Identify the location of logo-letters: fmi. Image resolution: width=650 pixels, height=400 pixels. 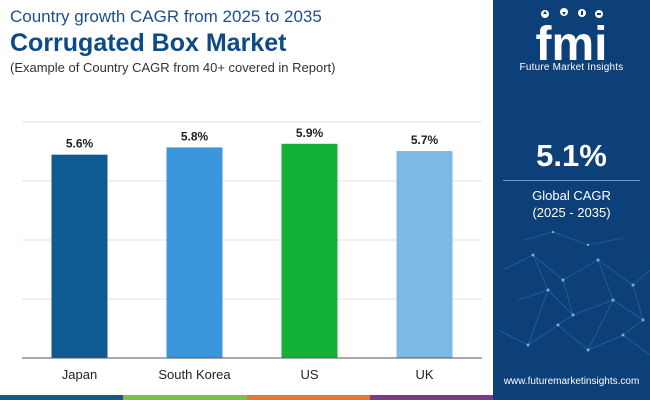
(572, 41).